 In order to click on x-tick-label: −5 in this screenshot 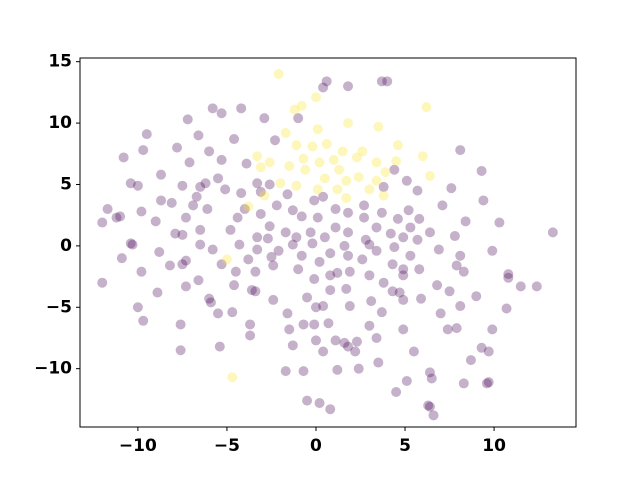, I will do `click(227, 446)`.